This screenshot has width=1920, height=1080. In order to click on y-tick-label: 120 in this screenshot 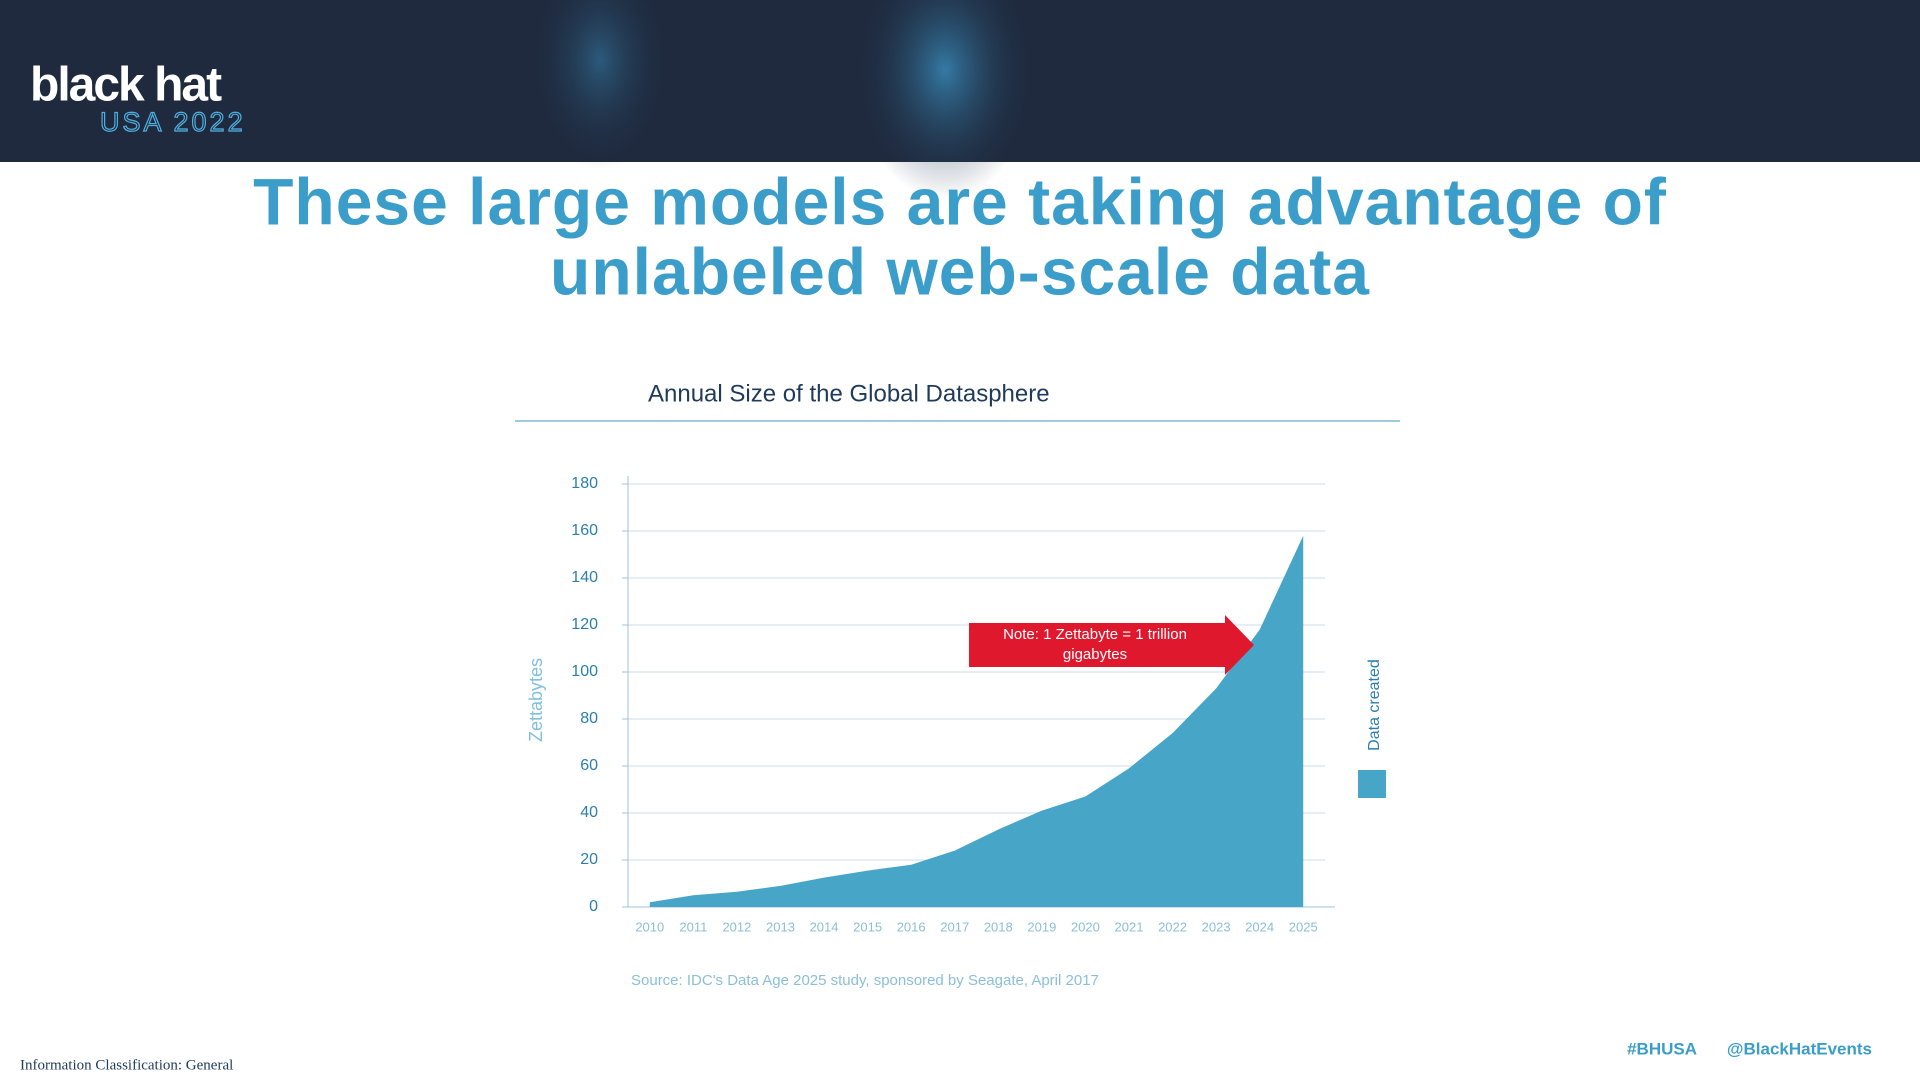, I will do `click(584, 624)`.